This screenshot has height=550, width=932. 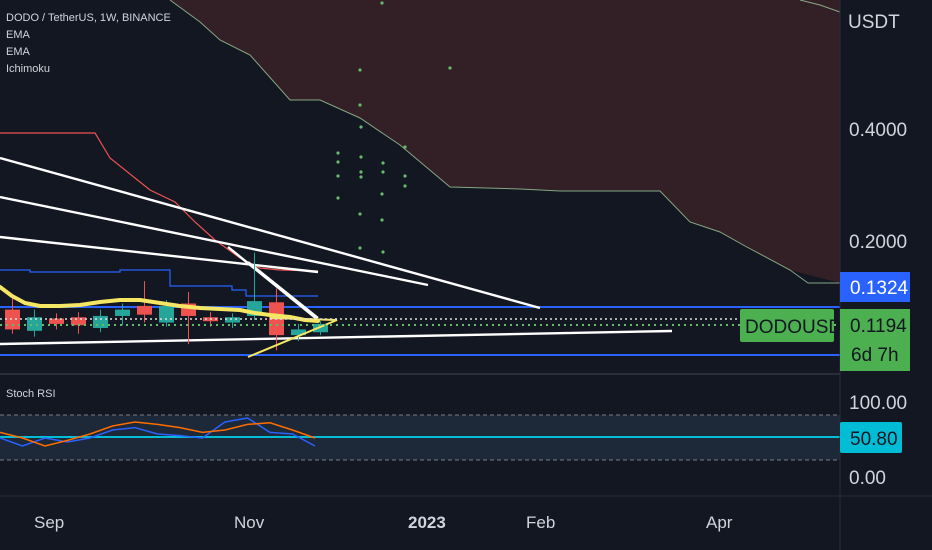 What do you see at coordinates (878, 326) in the screenshot?
I see `current-price-text: 0.1194` at bounding box center [878, 326].